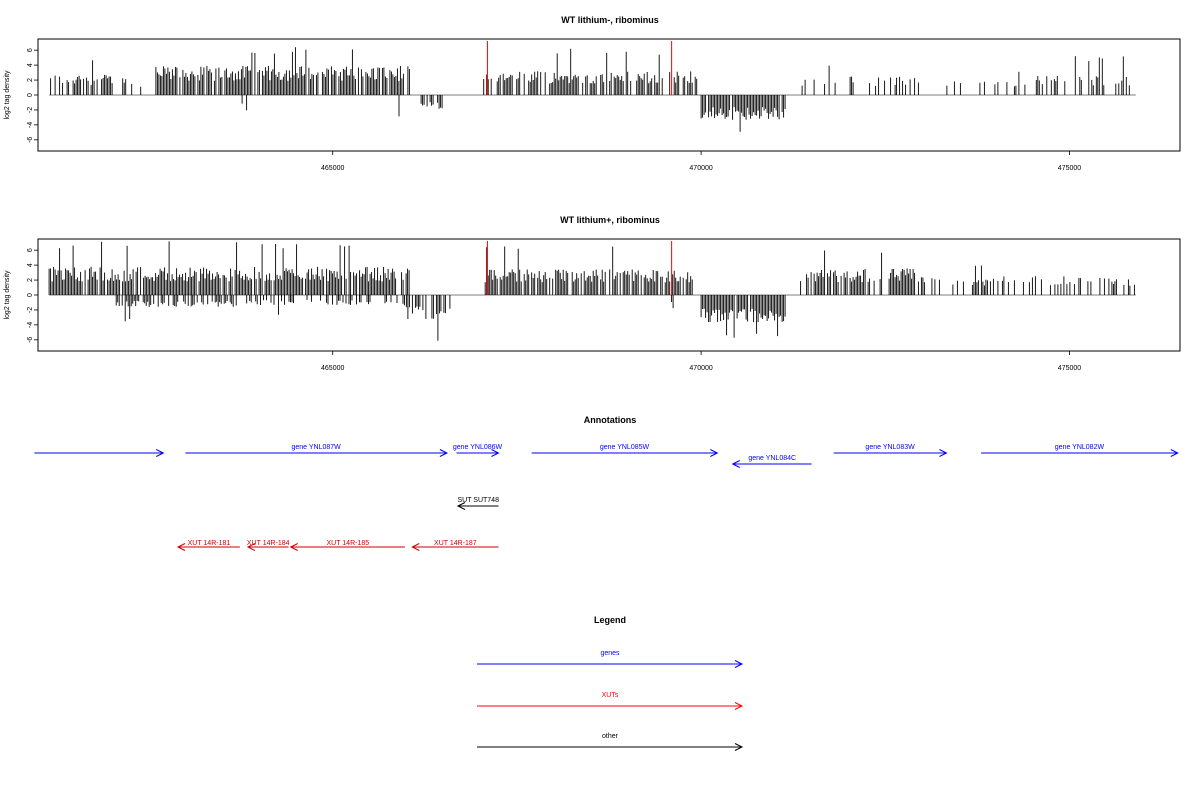 The width and height of the screenshot is (1200, 800). What do you see at coordinates (610, 20) in the screenshot?
I see `track-title: WT lithium-, ribominus` at bounding box center [610, 20].